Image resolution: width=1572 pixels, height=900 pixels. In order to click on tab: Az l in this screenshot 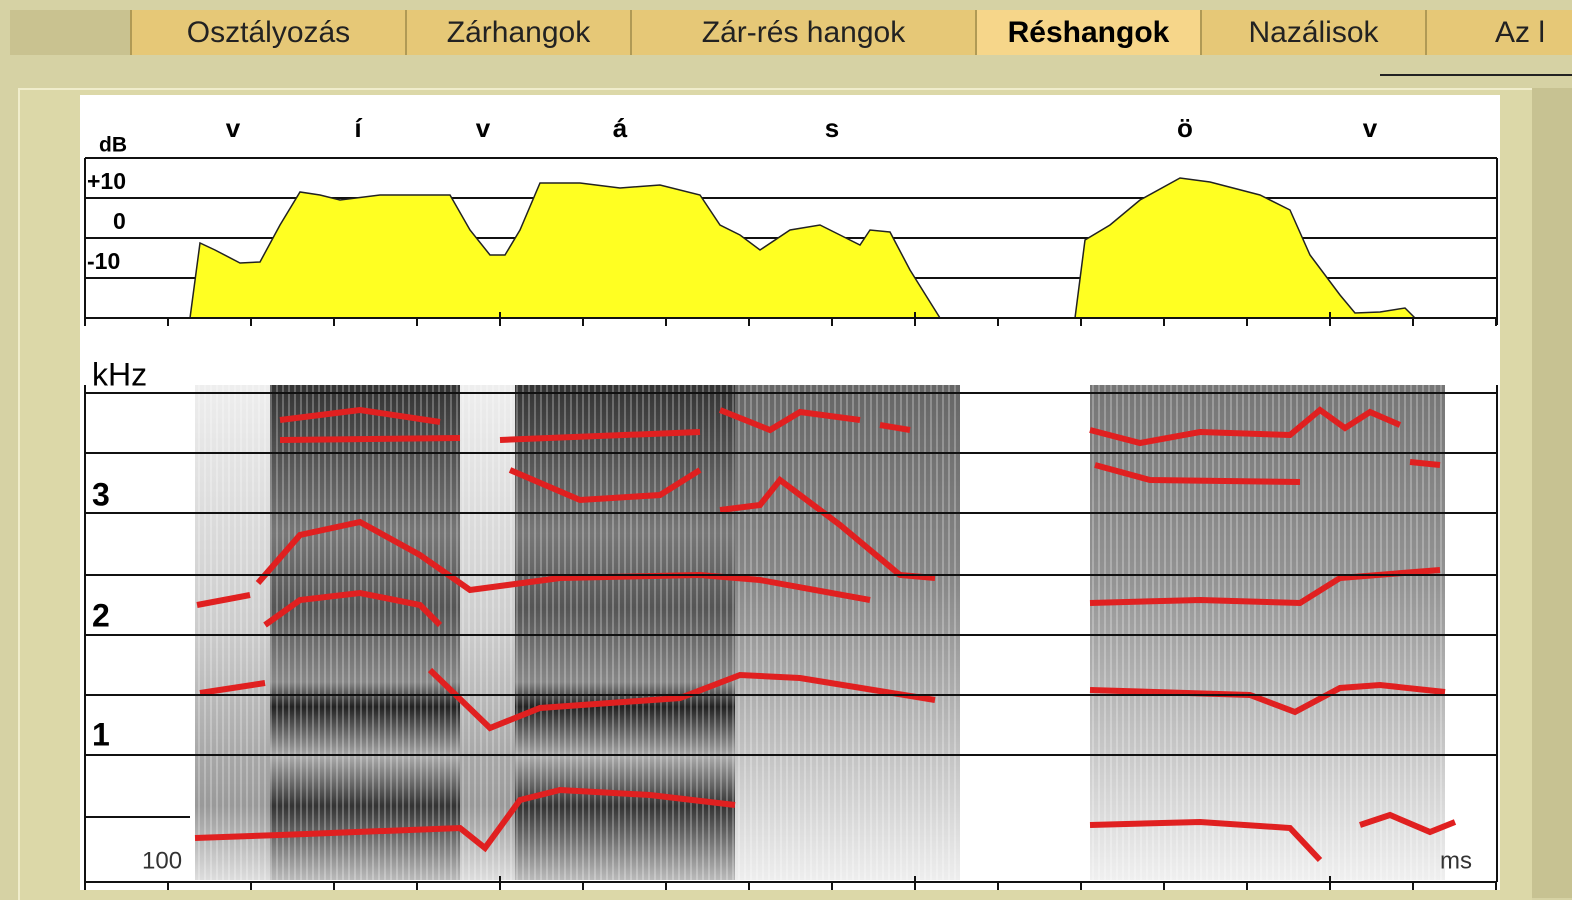, I will do `click(1498, 32)`.